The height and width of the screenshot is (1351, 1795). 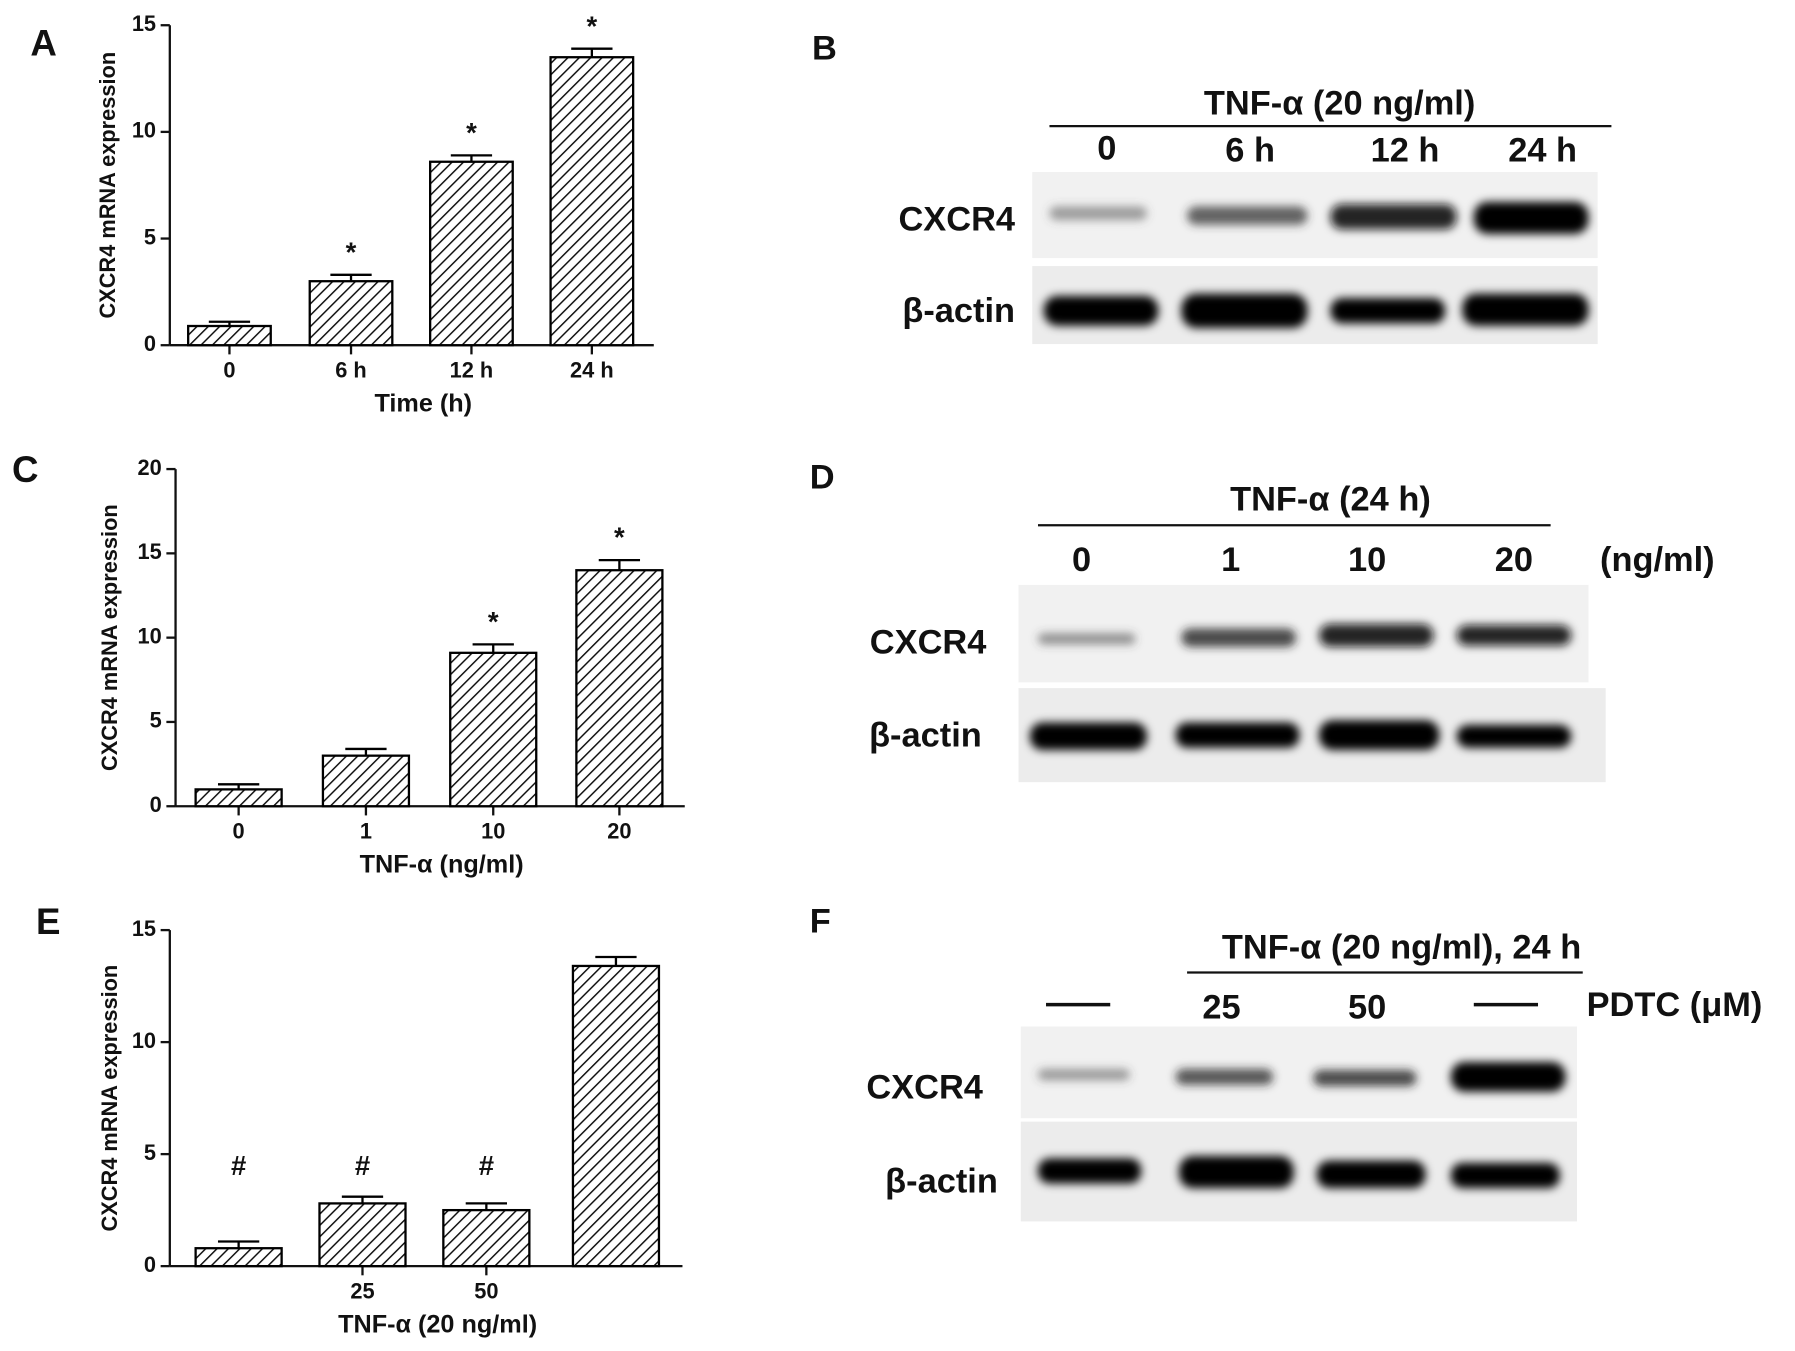 What do you see at coordinates (423, 404) in the screenshot?
I see `x-axis-label: Time (h)` at bounding box center [423, 404].